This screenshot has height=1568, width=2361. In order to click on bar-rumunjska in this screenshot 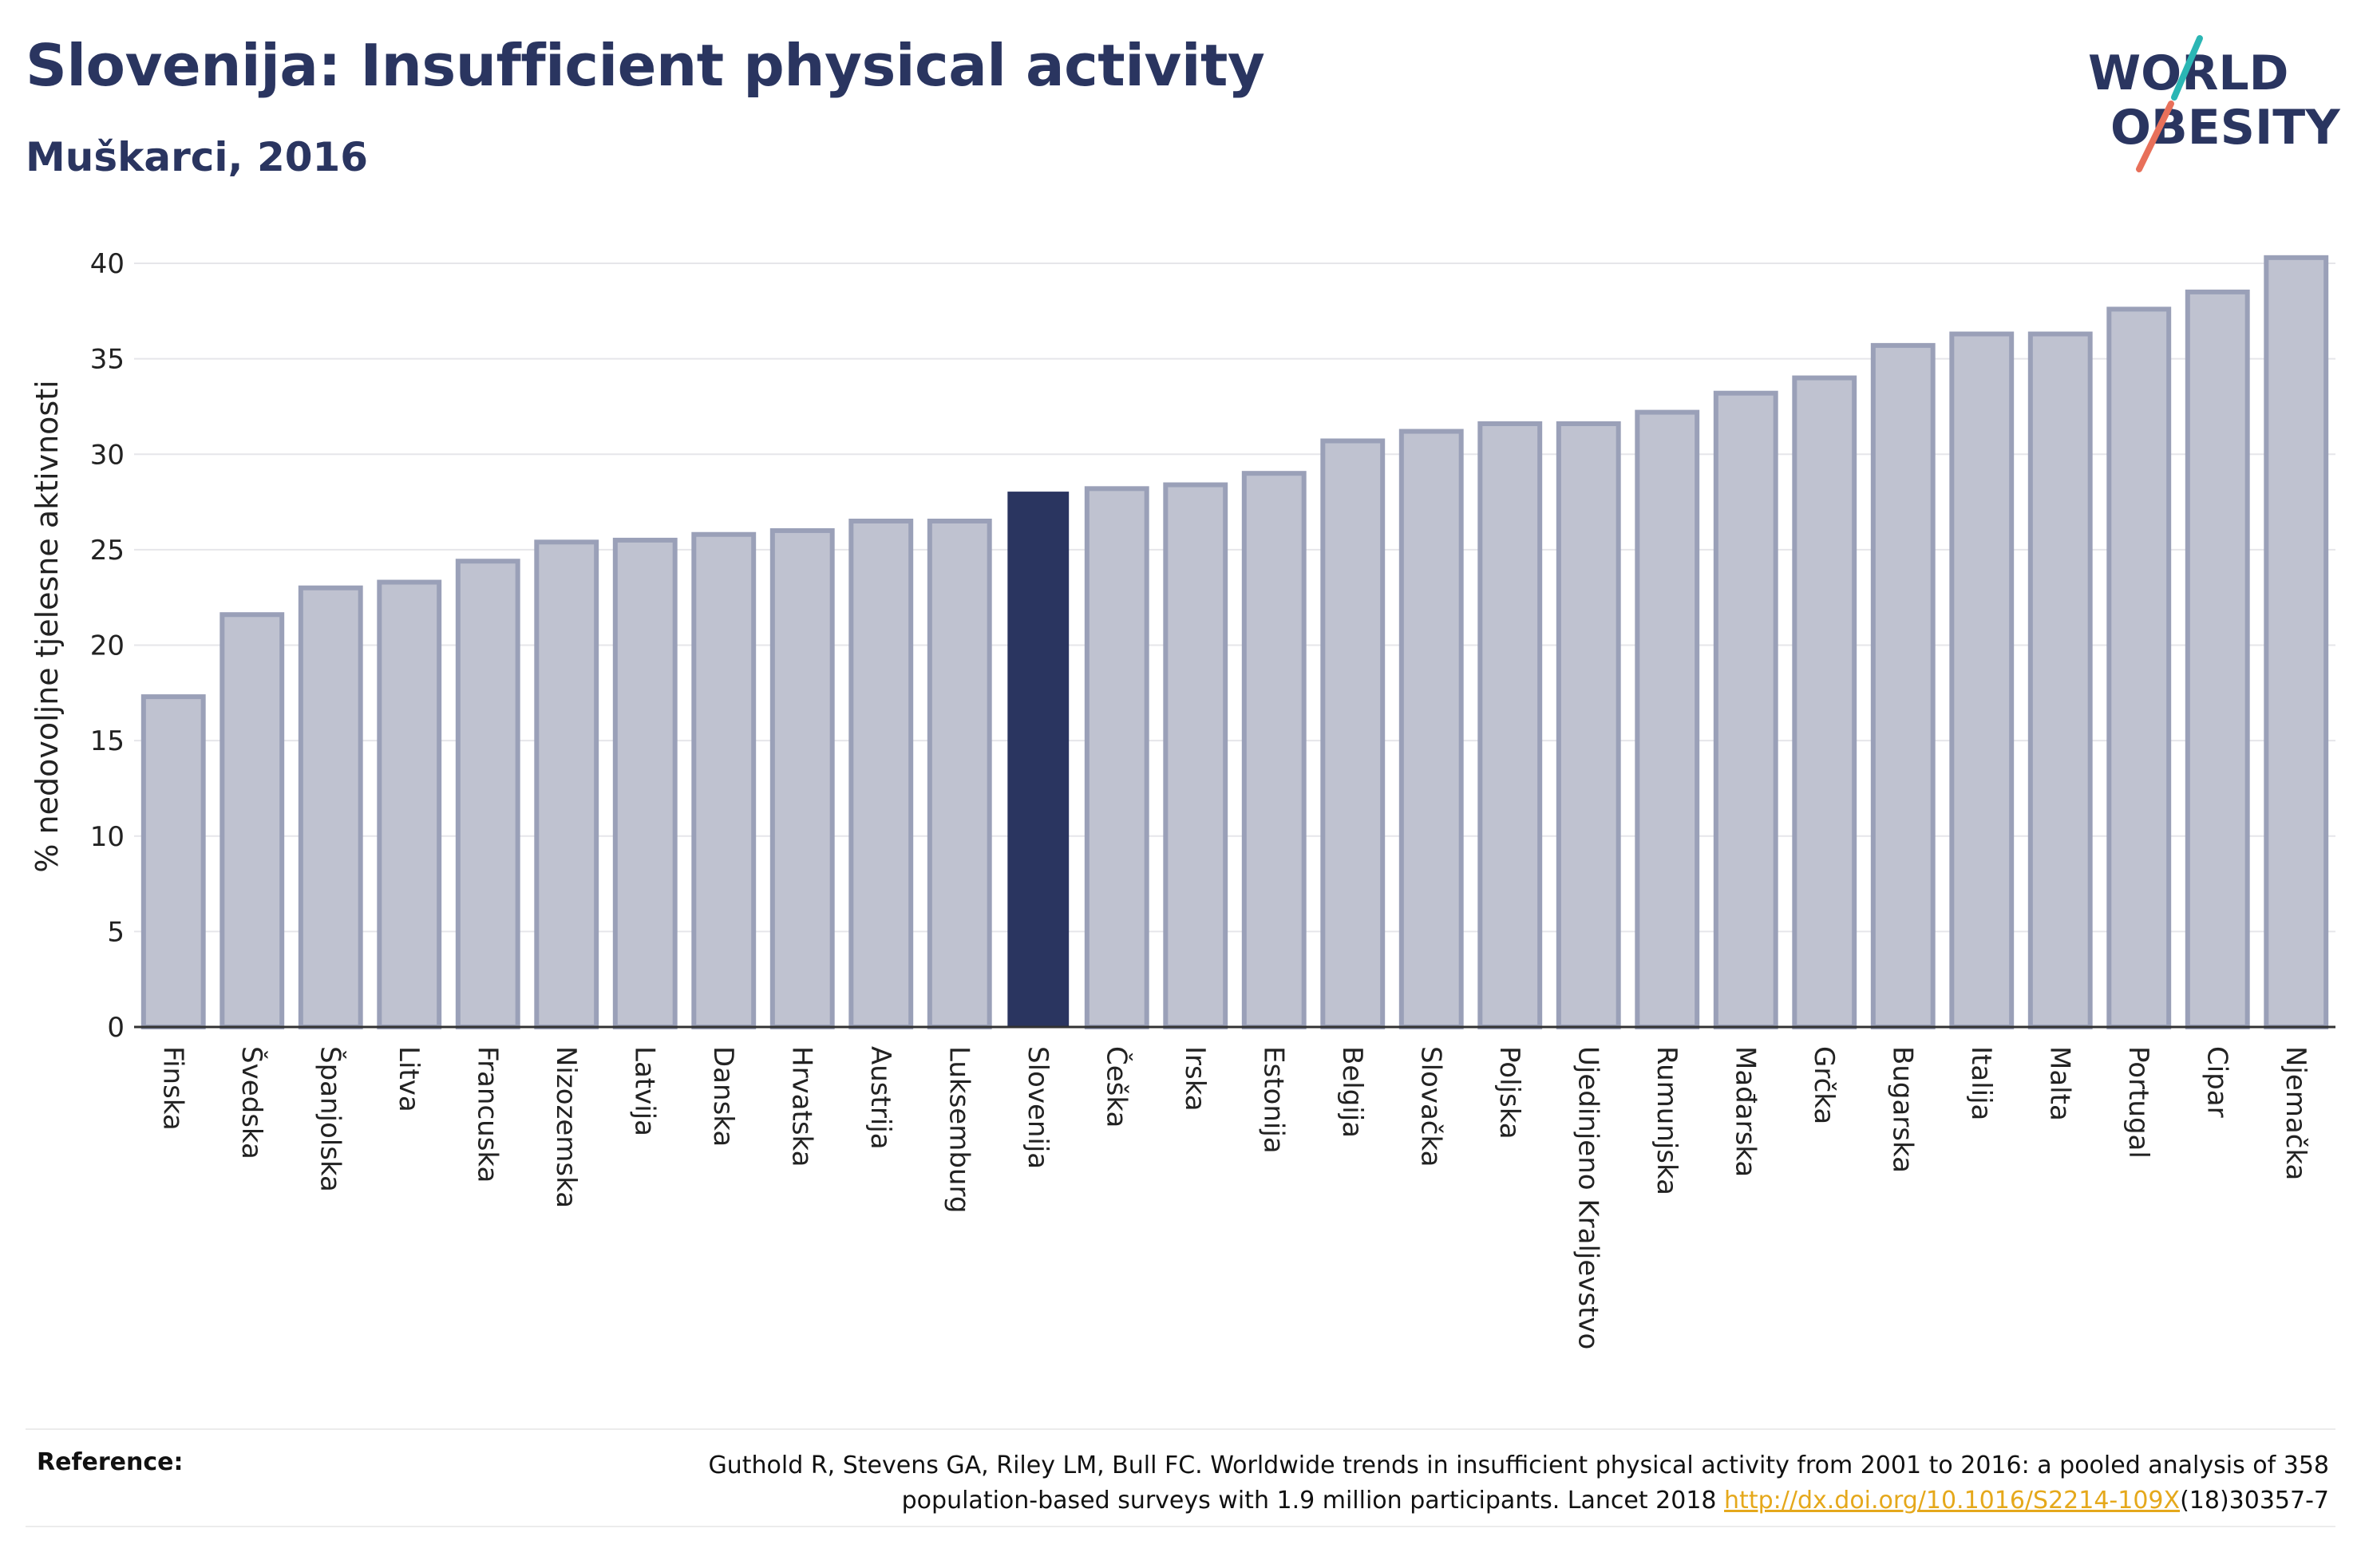, I will do `click(1667, 719)`.